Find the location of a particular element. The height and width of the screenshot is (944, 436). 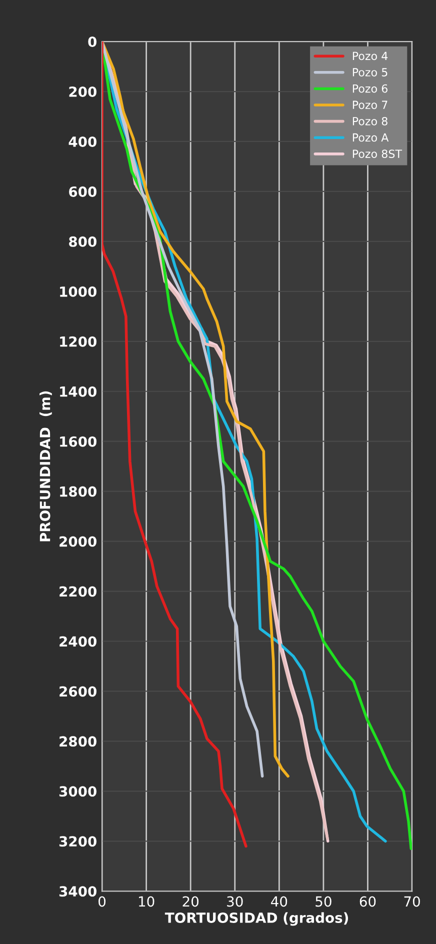

legend-label: Pozo 5 is located at coordinates (370, 72).